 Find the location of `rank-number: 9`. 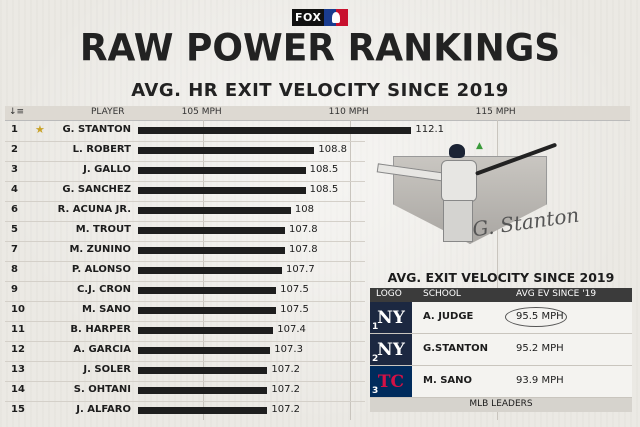

rank-number: 9 is located at coordinates (14, 289).